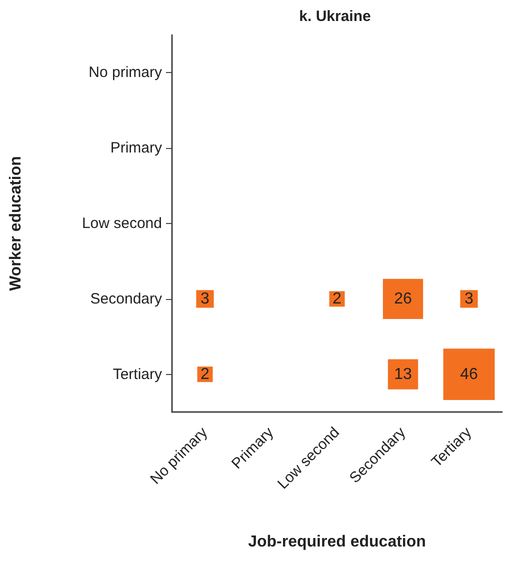 The height and width of the screenshot is (561, 512). I want to click on data-label: 26, so click(403, 299).